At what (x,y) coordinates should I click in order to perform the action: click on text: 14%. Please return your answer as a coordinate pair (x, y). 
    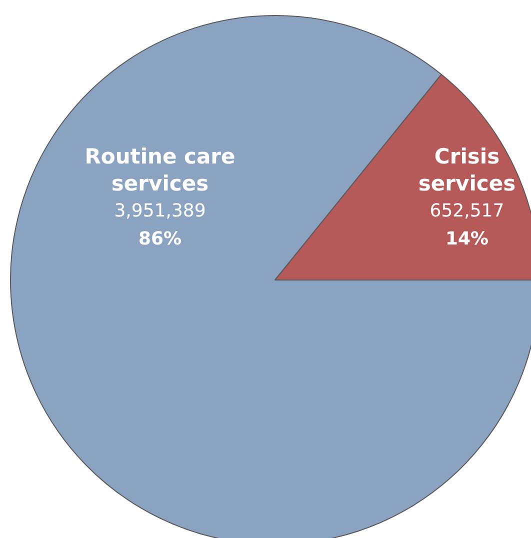
    Looking at the image, I should click on (467, 239).